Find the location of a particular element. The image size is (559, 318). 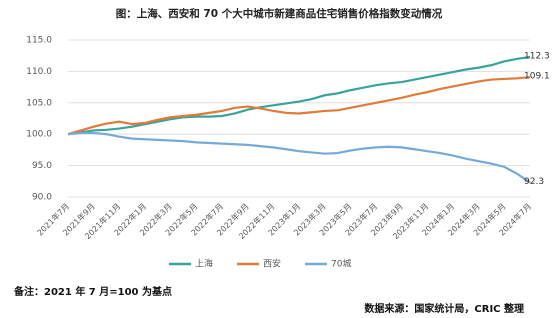

source: 数据来源：国家统计局，CRIC 整理 is located at coordinates (444, 308).